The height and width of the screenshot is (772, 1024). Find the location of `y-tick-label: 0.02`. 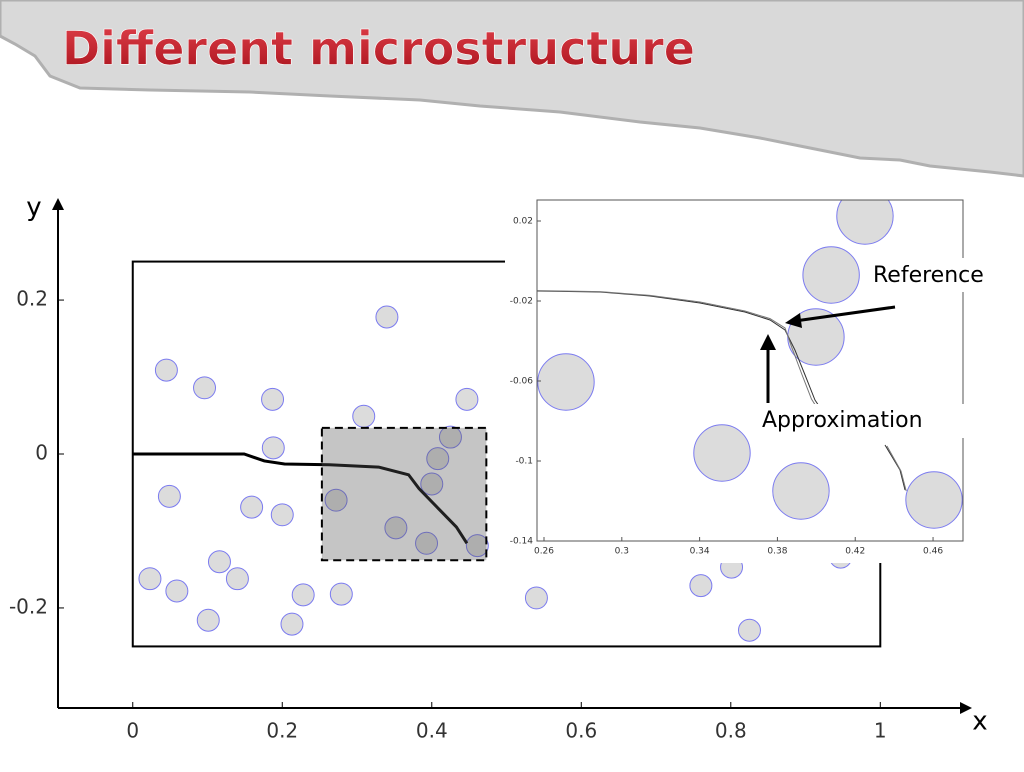

y-tick-label: 0.02 is located at coordinates (523, 222).